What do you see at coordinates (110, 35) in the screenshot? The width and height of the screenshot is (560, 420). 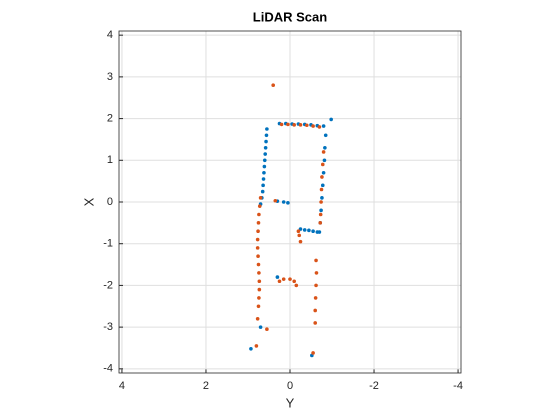 I see `y-tick-label: 4` at bounding box center [110, 35].